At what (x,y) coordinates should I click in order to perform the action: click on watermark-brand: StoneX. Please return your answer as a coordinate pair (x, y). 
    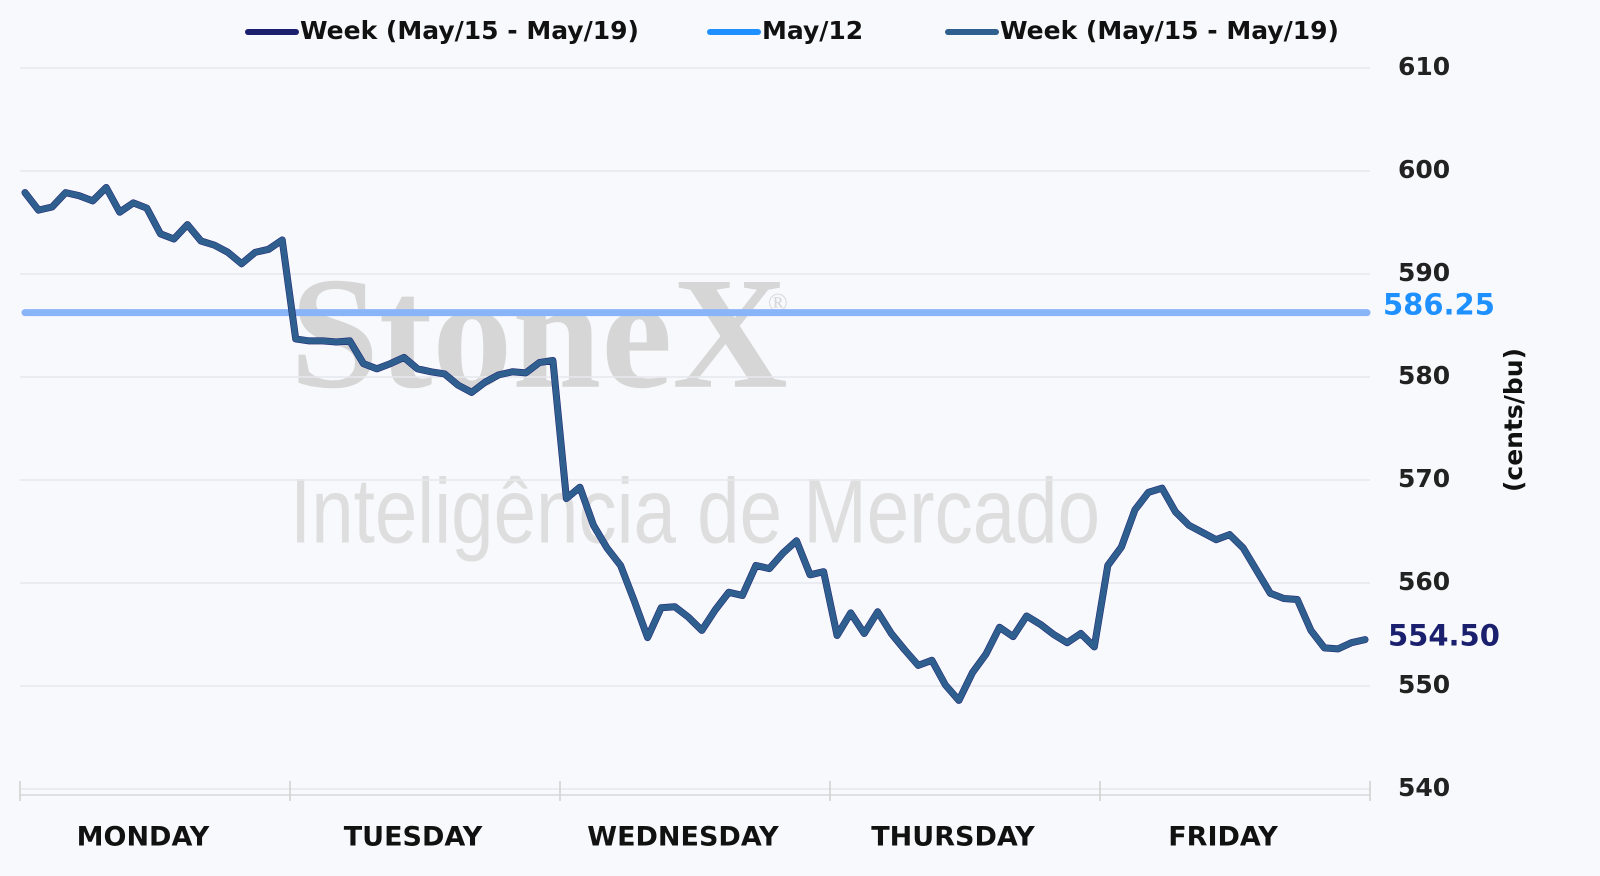
    Looking at the image, I should click on (539, 333).